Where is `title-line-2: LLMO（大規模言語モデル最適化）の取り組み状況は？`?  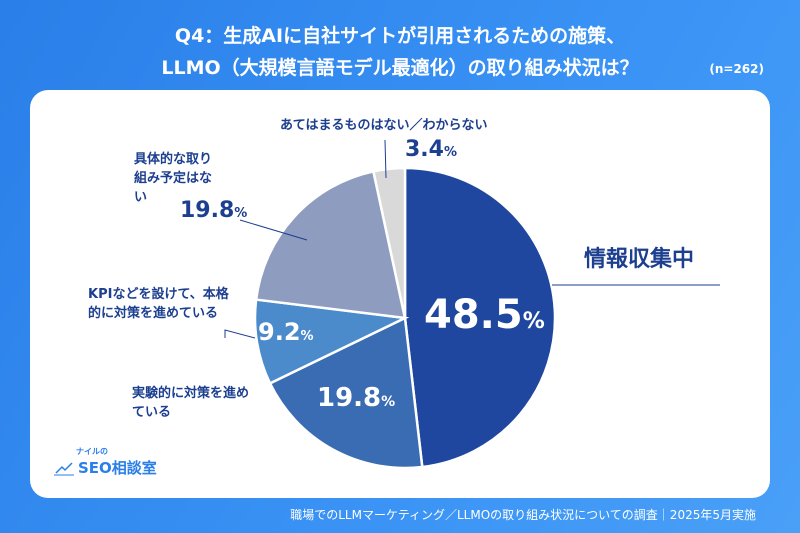
title-line-2: LLMO（大規模言語モデル最適化）の取り組み状況は？ is located at coordinates (400, 68).